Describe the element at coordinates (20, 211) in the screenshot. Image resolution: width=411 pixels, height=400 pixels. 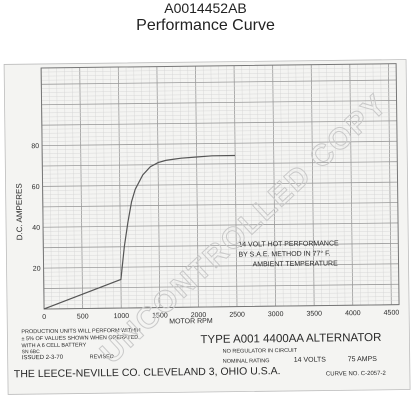
I see `y-axis-label: D.C. AMPERES` at that location.